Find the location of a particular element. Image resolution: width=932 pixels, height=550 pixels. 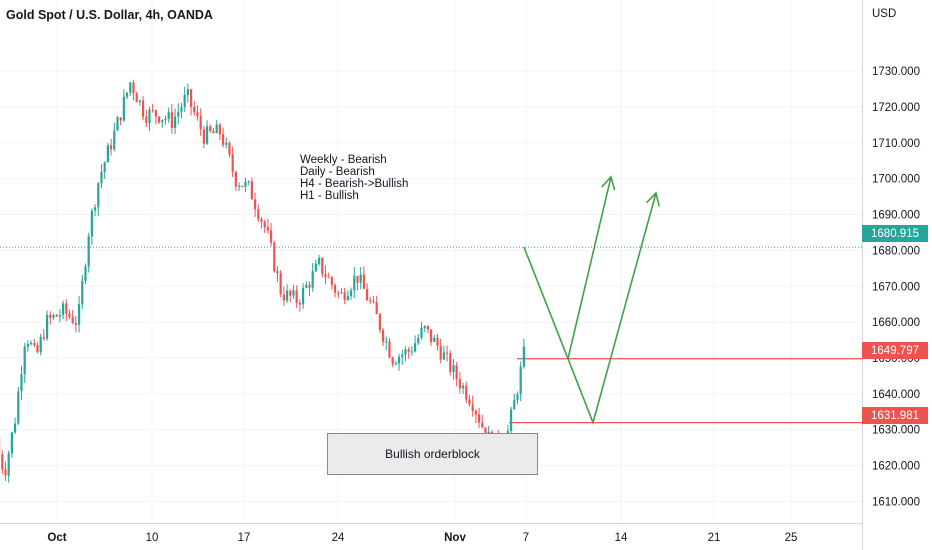

x-tick-label: 25 is located at coordinates (791, 538).